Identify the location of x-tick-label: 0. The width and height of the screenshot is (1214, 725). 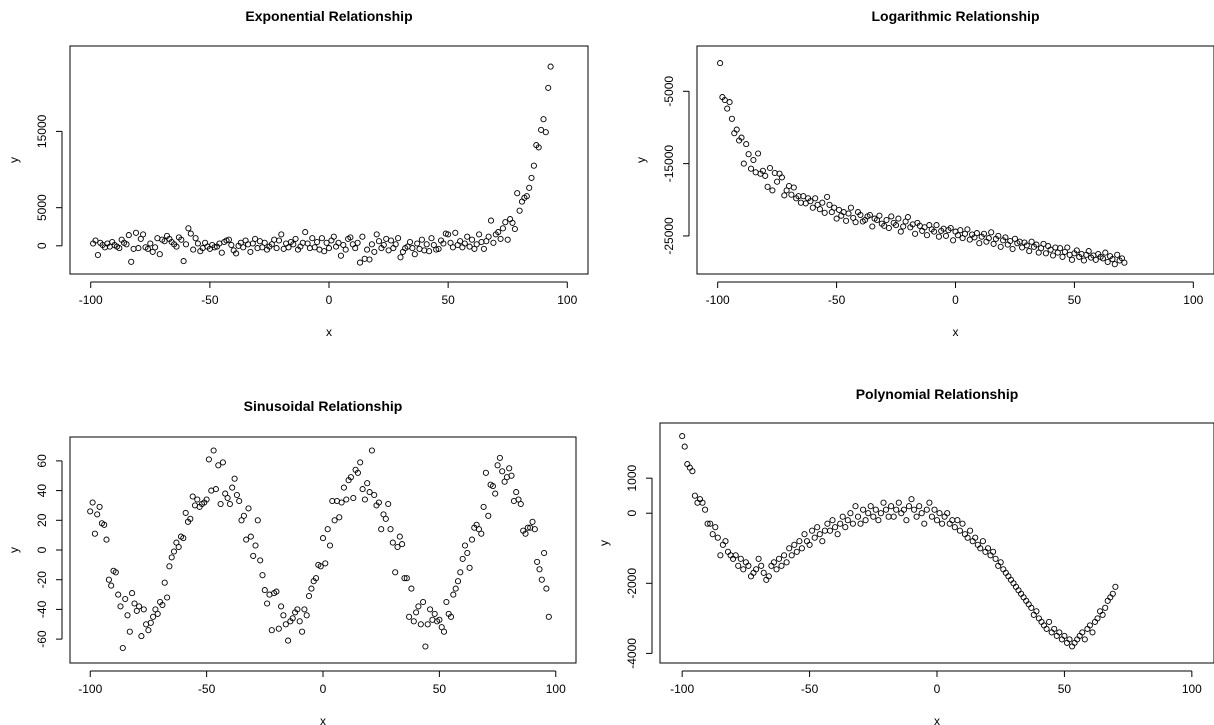
(955, 300).